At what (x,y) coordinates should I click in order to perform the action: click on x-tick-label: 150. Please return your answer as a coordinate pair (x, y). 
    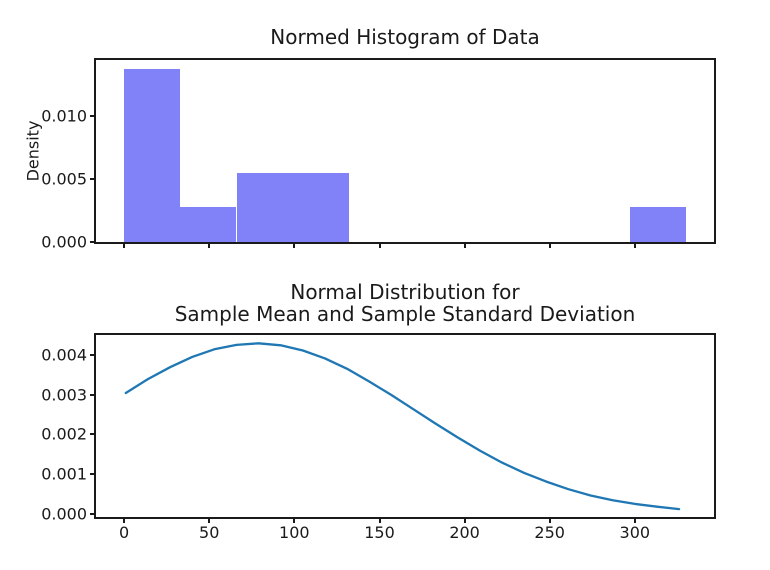
    Looking at the image, I should click on (379, 532).